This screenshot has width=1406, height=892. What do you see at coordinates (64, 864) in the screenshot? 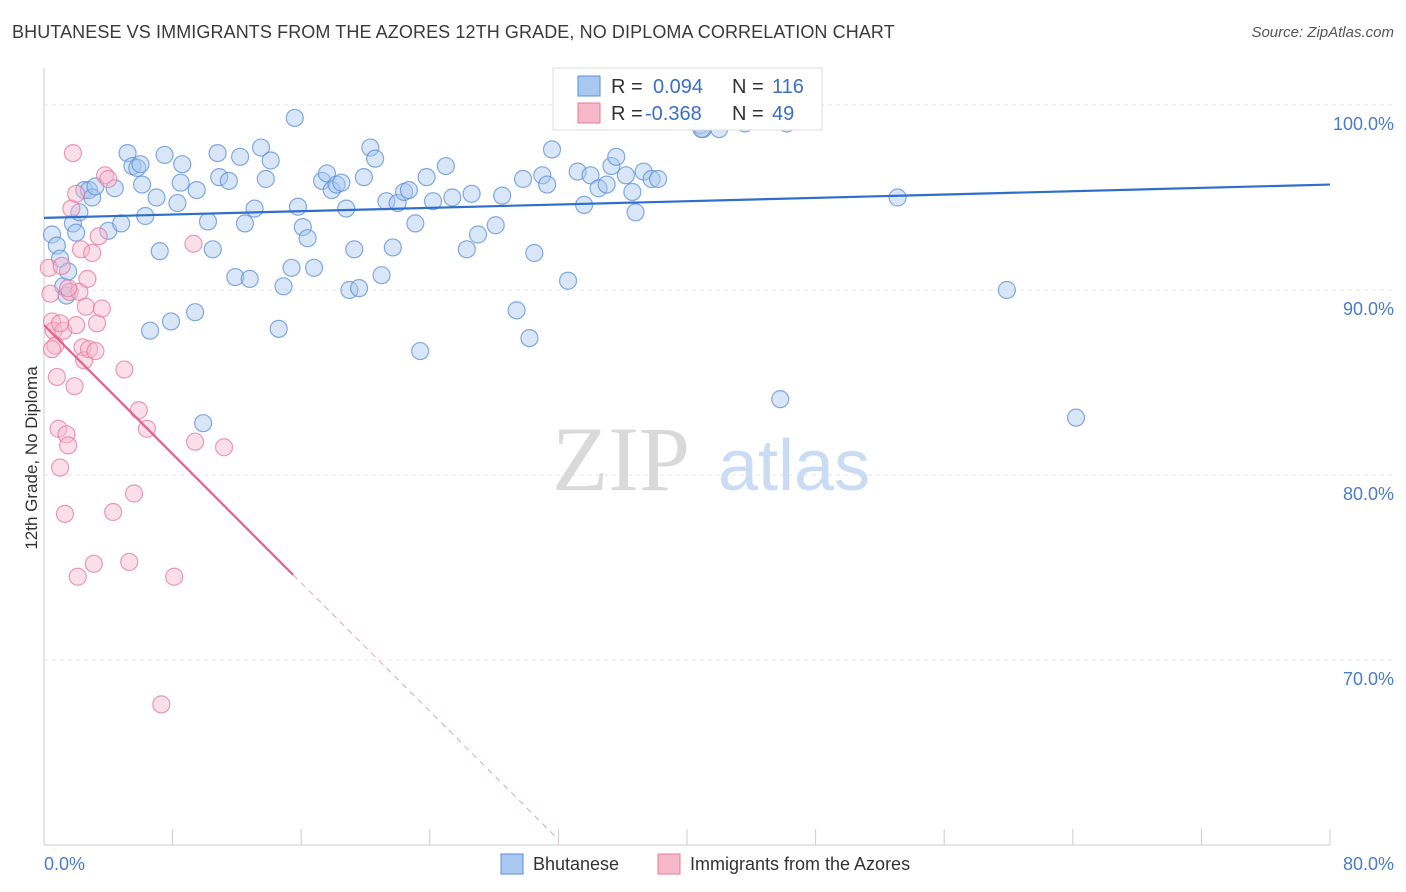
I see `x-tick-label-min: 0.0%` at bounding box center [64, 864].